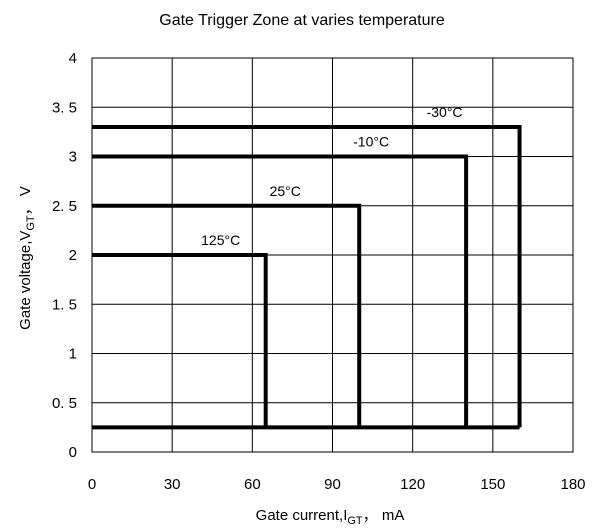 The width and height of the screenshot is (598, 530). What do you see at coordinates (220, 240) in the screenshot?
I see `zone-label: 125°C` at bounding box center [220, 240].